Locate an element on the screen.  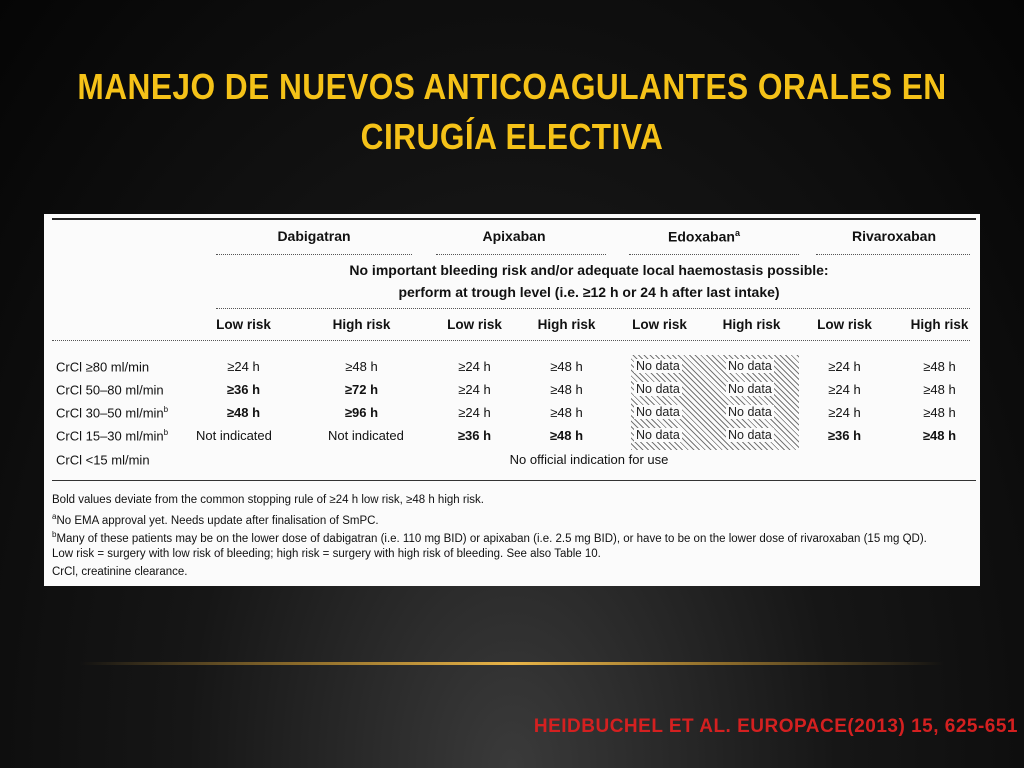
cell-crcl-50-80-dabigatran-high: ≥72 h is located at coordinates (361, 389).